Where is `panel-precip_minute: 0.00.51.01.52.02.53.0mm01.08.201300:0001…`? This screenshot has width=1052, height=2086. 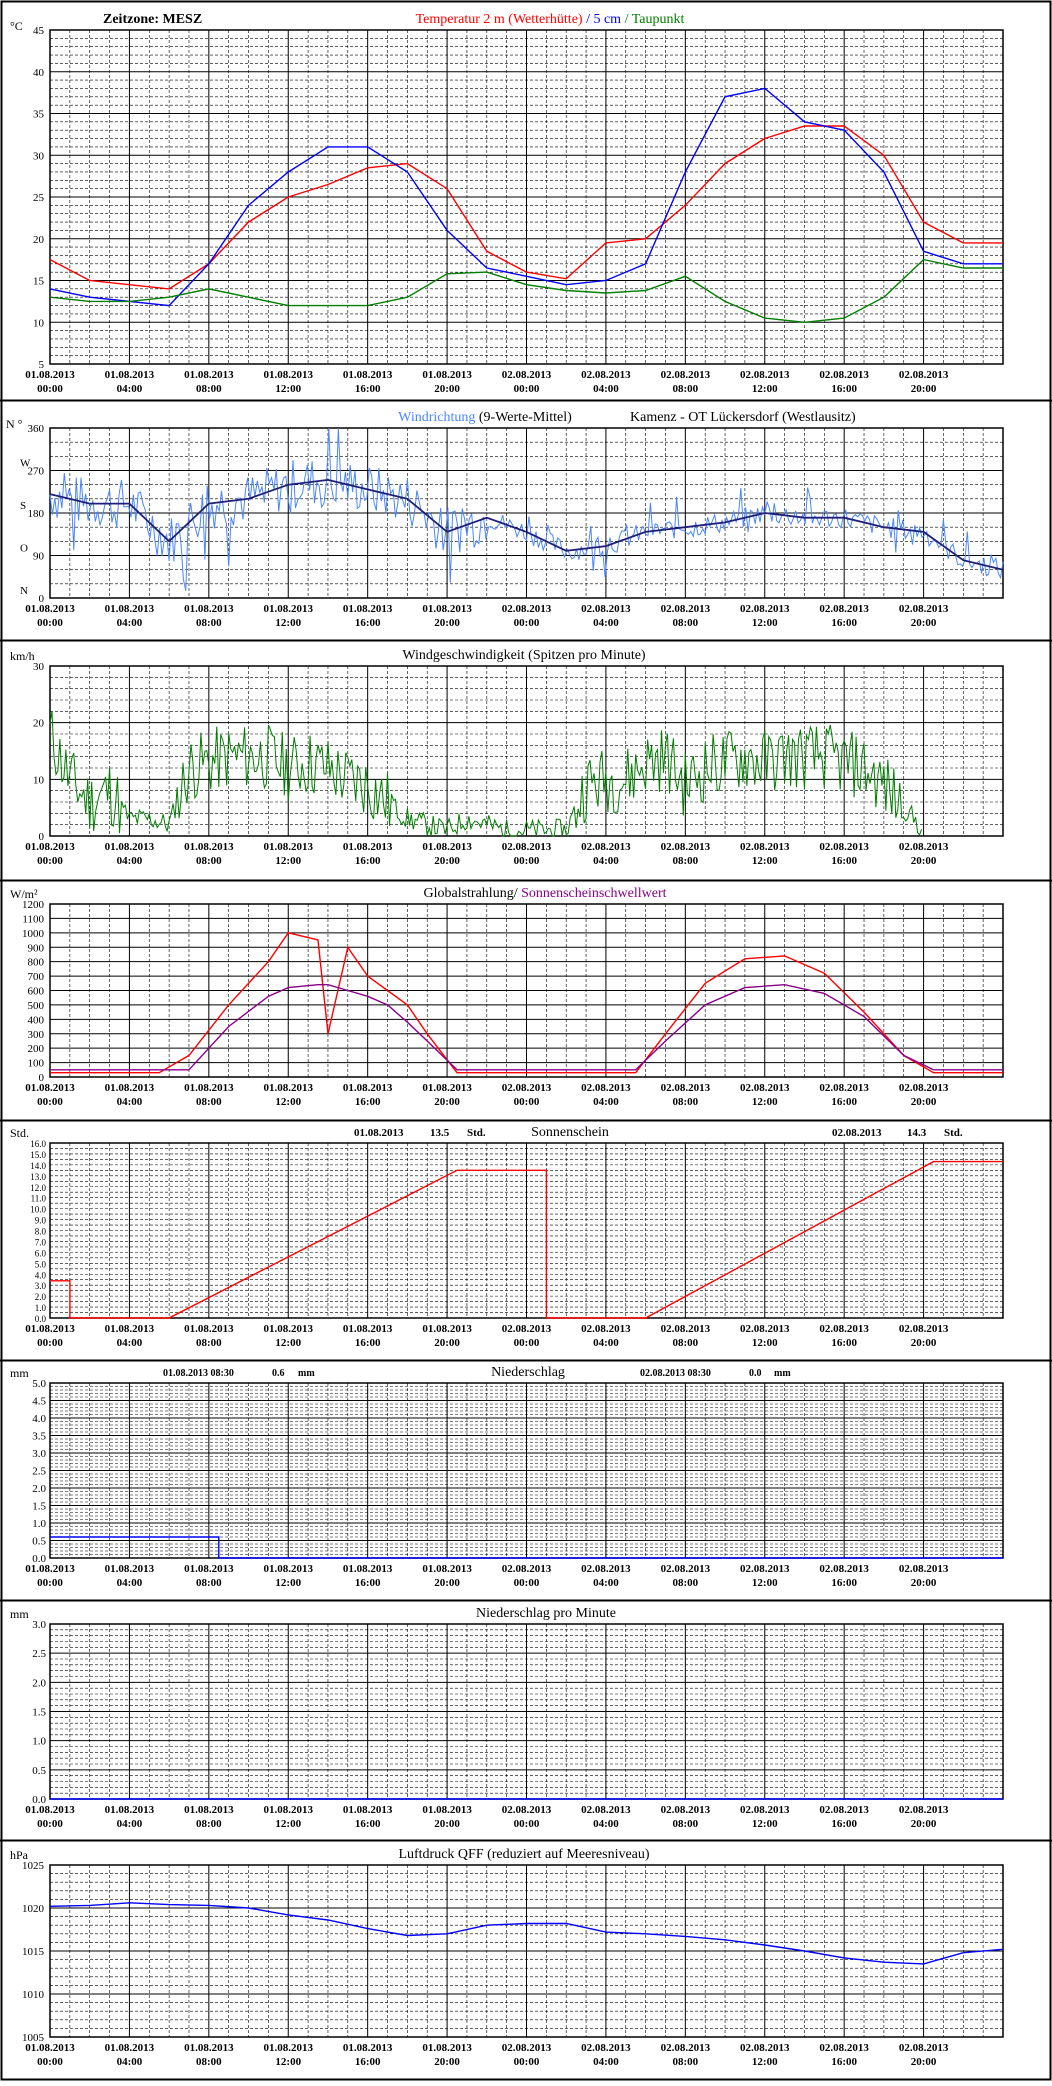 panel-precip_minute: 0.00.51.01.52.02.53.0mm01.08.201300:0001… is located at coordinates (526, 1714).